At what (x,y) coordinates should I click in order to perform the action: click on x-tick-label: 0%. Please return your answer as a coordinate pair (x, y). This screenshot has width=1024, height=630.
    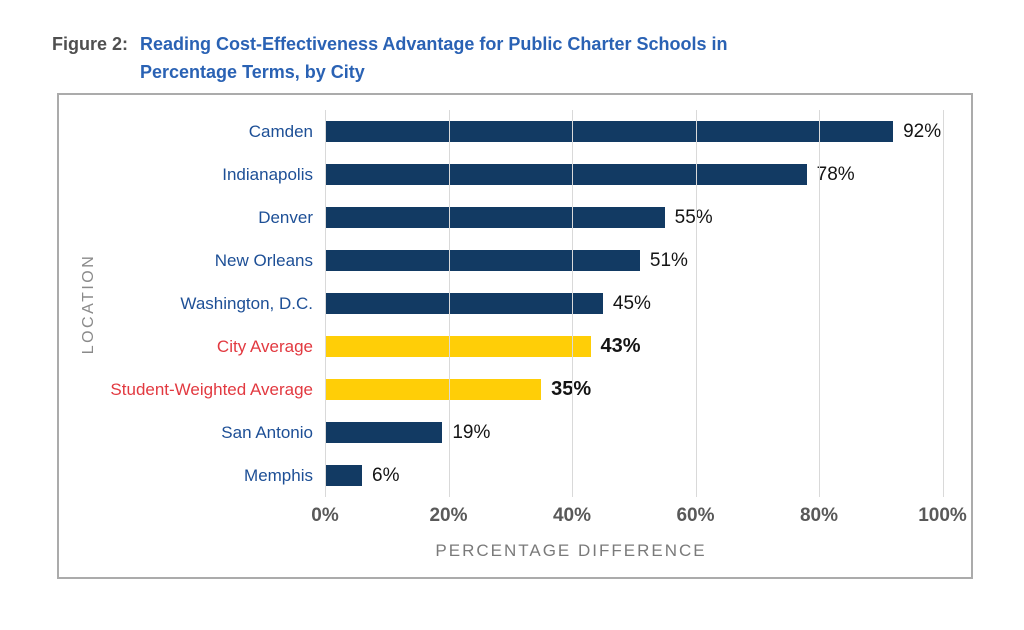
    Looking at the image, I should click on (325, 515).